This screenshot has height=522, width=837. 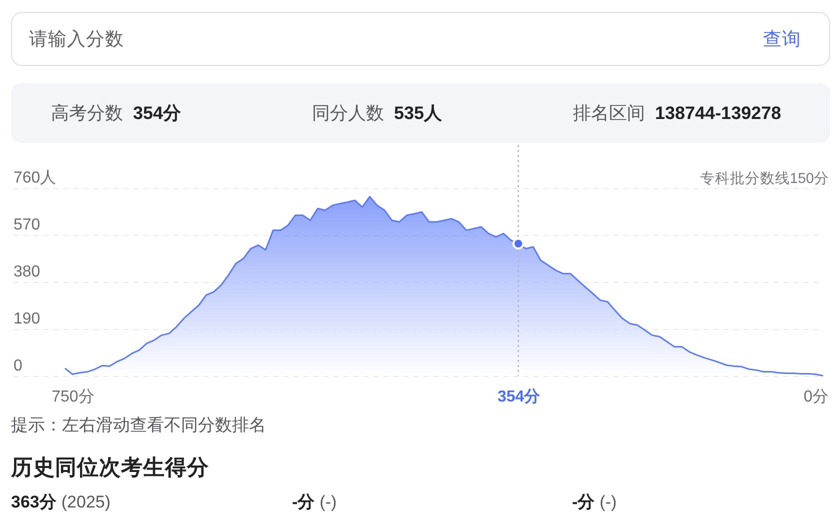 What do you see at coordinates (519, 397) in the screenshot?
I see `x-tick-label: 354分` at bounding box center [519, 397].